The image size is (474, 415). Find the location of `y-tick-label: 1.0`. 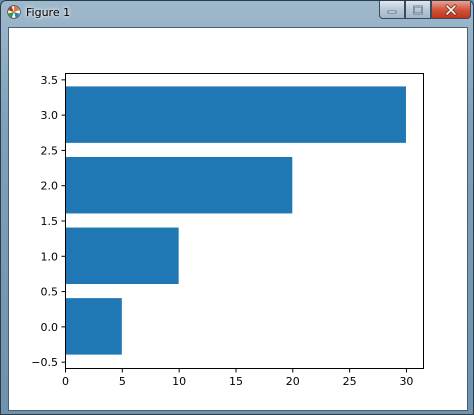

y-tick-label: 1.0 is located at coordinates (50, 256).